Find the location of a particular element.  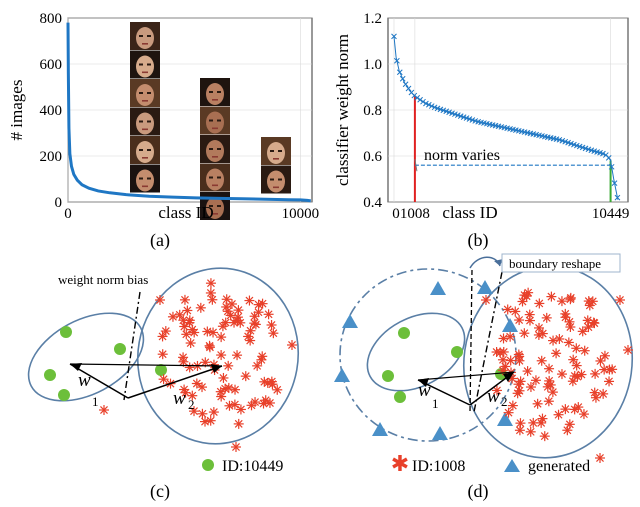

reshape-arrowhead is located at coordinates (498, 262).